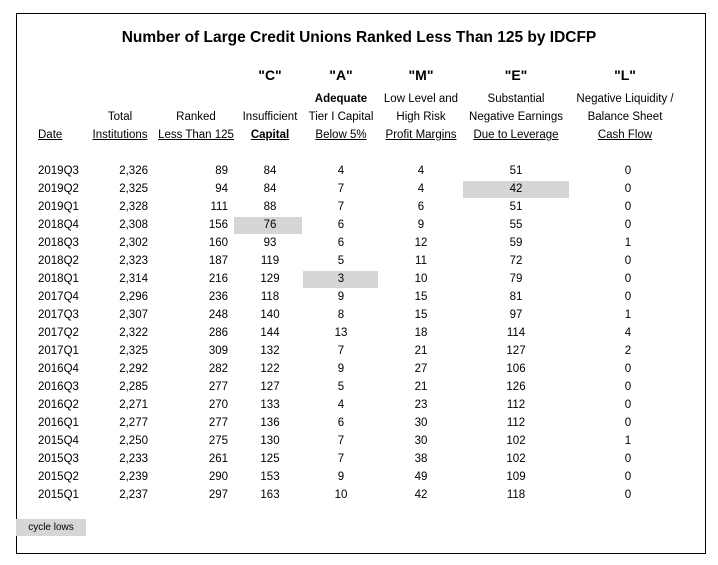 Image resolution: width=718 pixels, height=565 pixels. Describe the element at coordinates (133, 369) in the screenshot. I see `cell-total-institutions: 2,292` at that location.